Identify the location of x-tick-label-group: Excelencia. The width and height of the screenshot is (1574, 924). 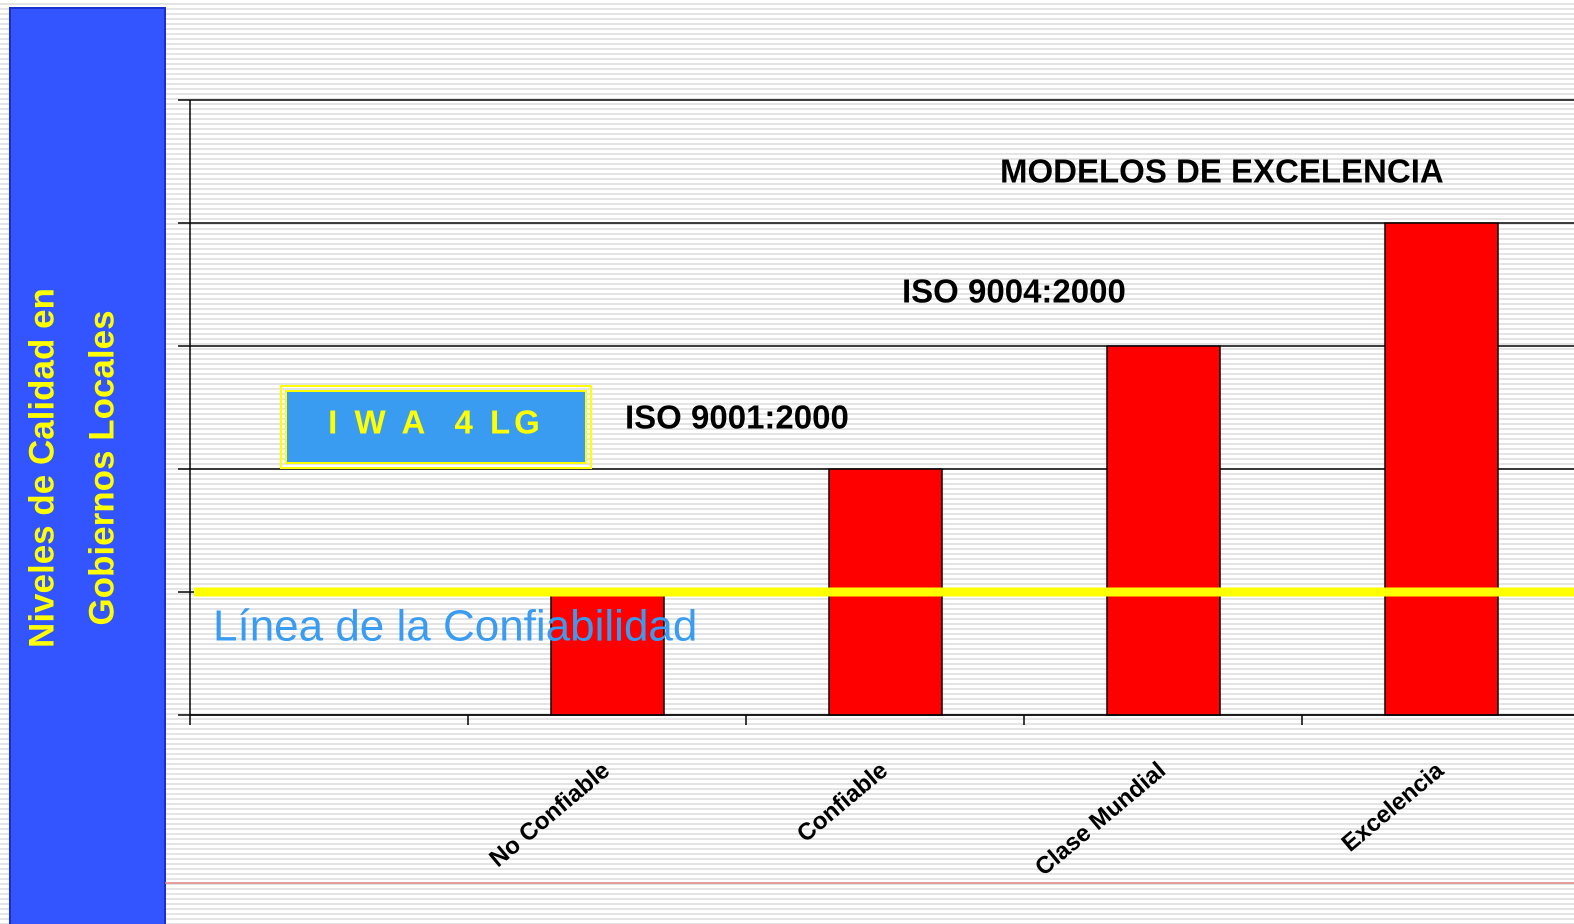
(1393, 806).